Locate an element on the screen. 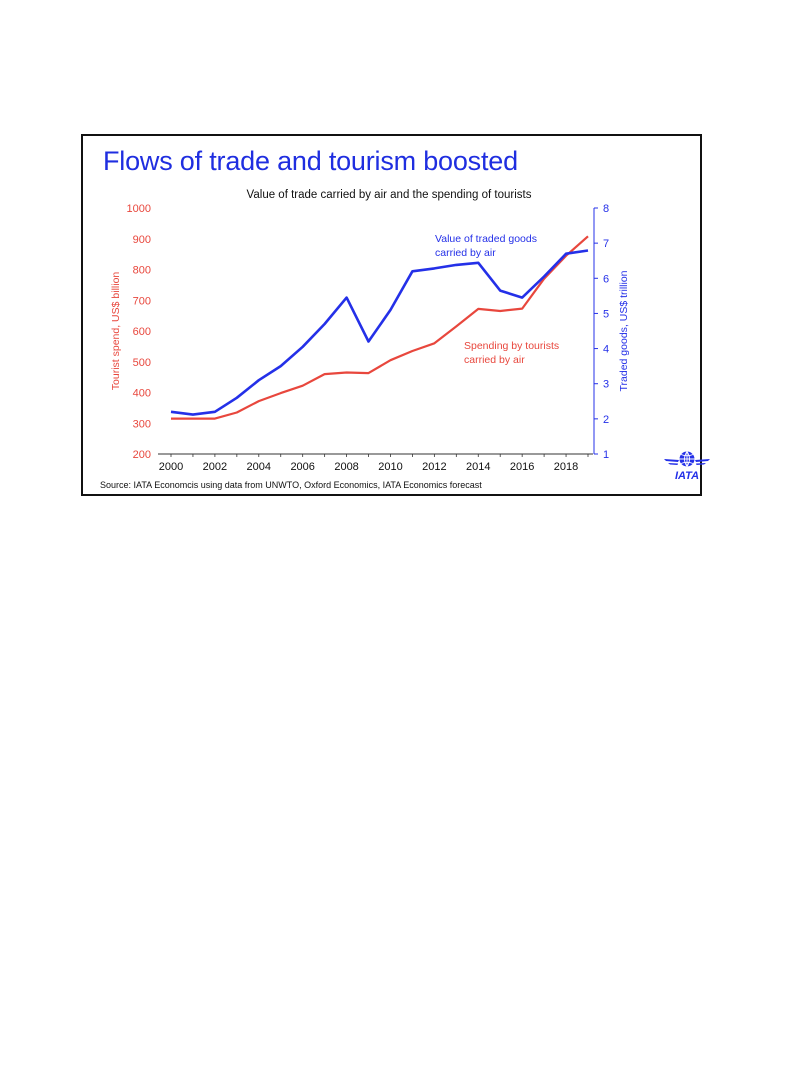 The height and width of the screenshot is (1080, 810). x-tick-label: 2014 is located at coordinates (478, 467).